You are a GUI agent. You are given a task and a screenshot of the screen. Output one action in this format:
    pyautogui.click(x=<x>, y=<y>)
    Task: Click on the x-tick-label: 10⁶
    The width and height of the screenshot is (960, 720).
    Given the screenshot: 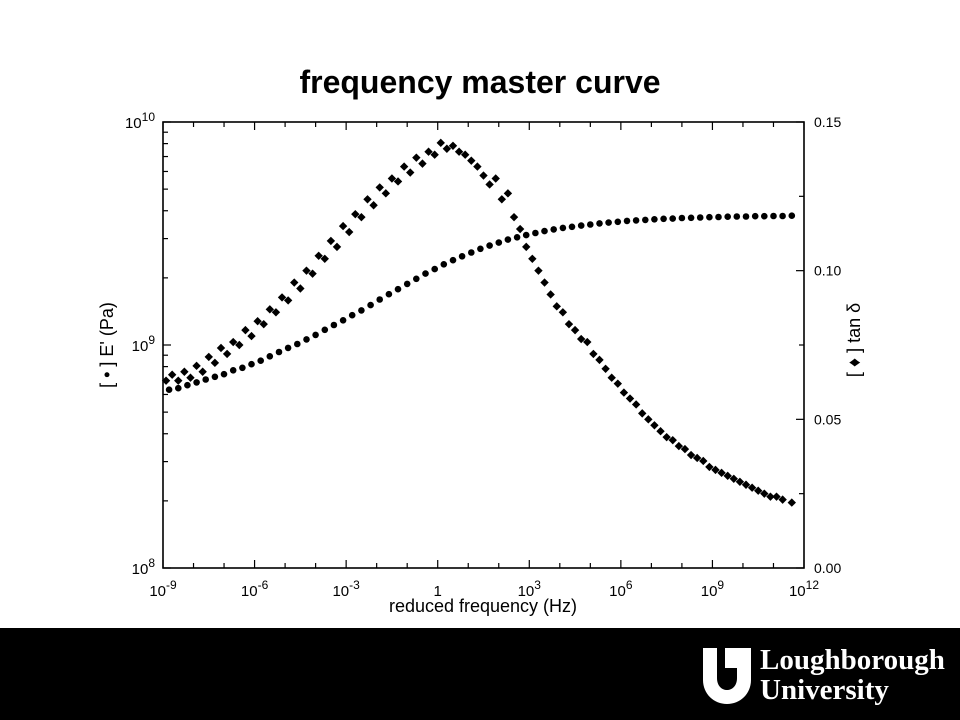 What is the action you would take?
    pyautogui.click(x=621, y=589)
    